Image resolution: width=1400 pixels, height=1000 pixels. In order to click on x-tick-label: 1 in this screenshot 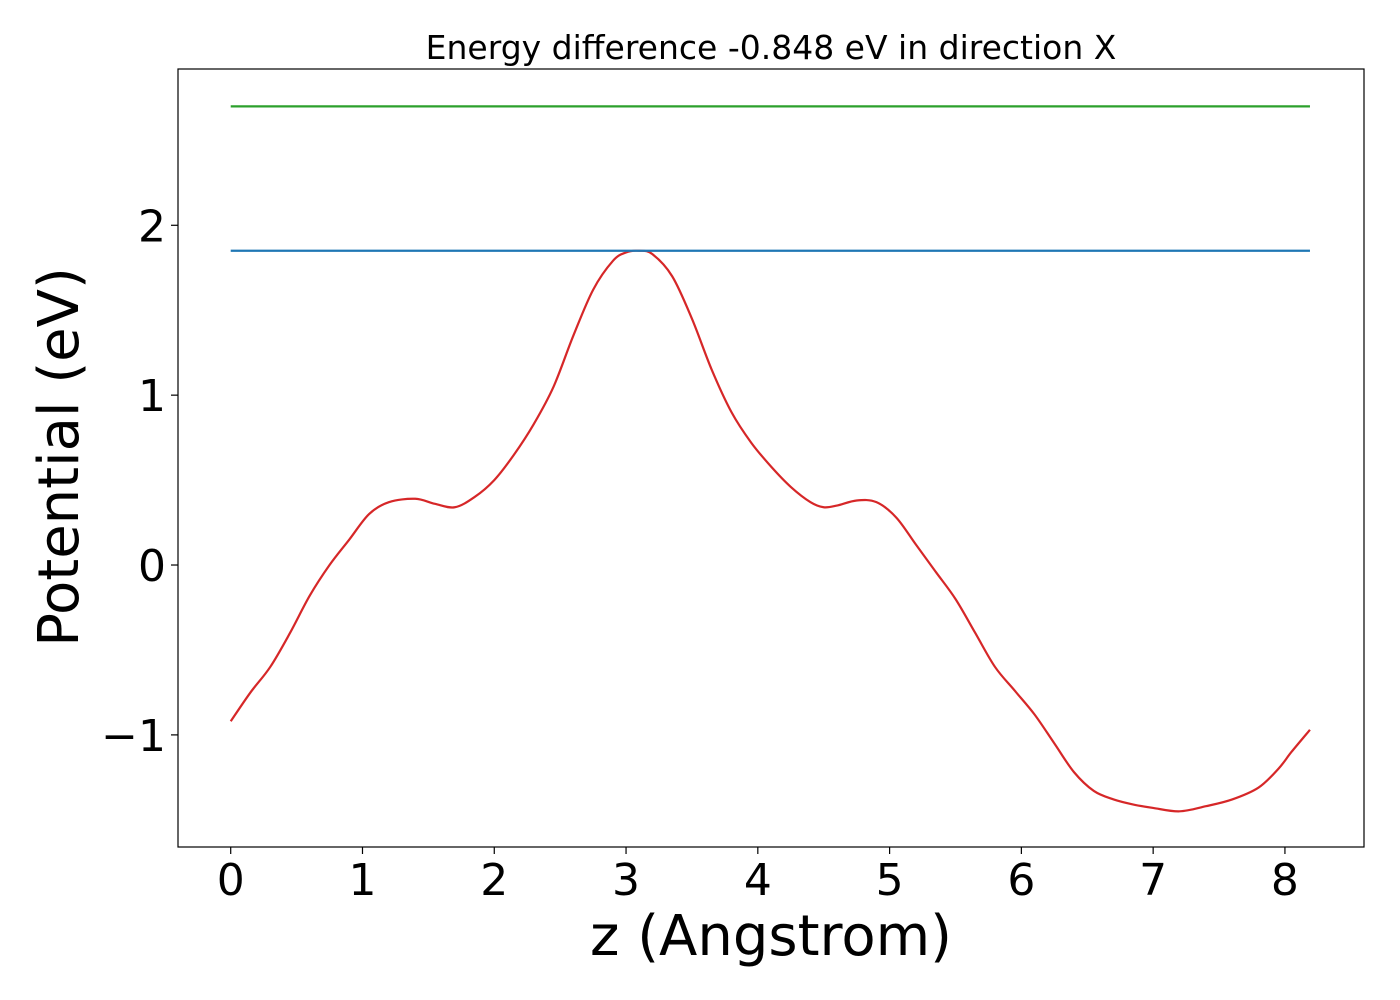, I will do `click(362, 880)`.